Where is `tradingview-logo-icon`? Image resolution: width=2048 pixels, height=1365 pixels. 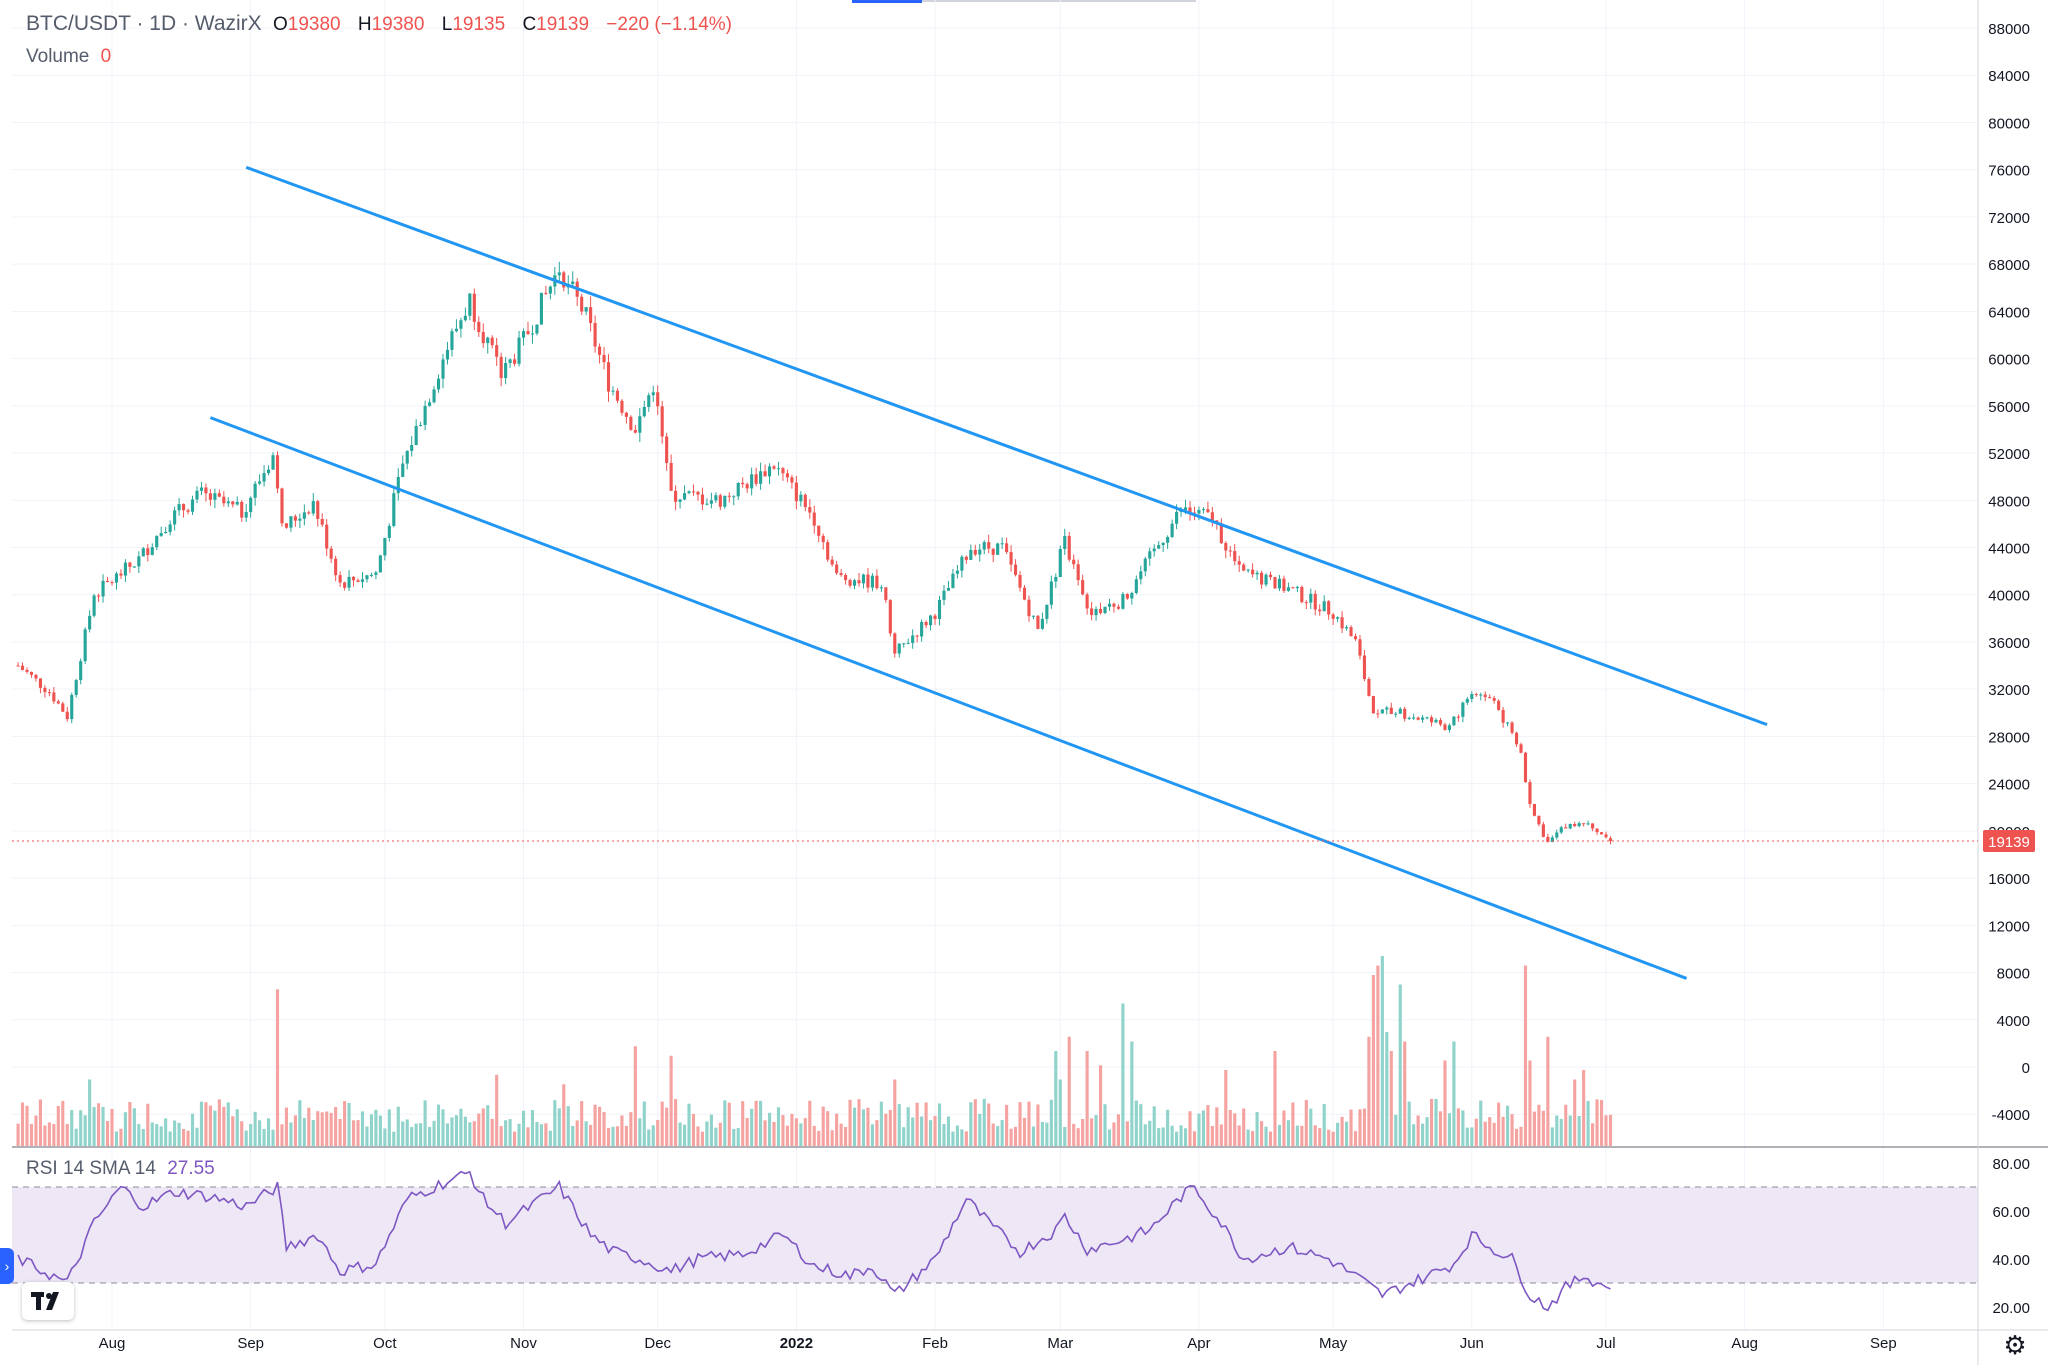
tradingview-logo-icon is located at coordinates (48, 1301).